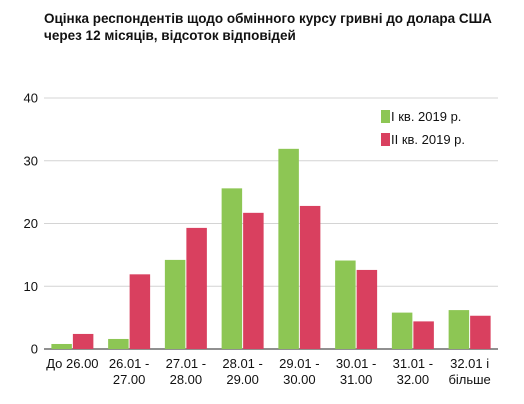 This screenshot has height=404, width=524. I want to click on x-tick-label: 30.01 -, so click(356, 363).